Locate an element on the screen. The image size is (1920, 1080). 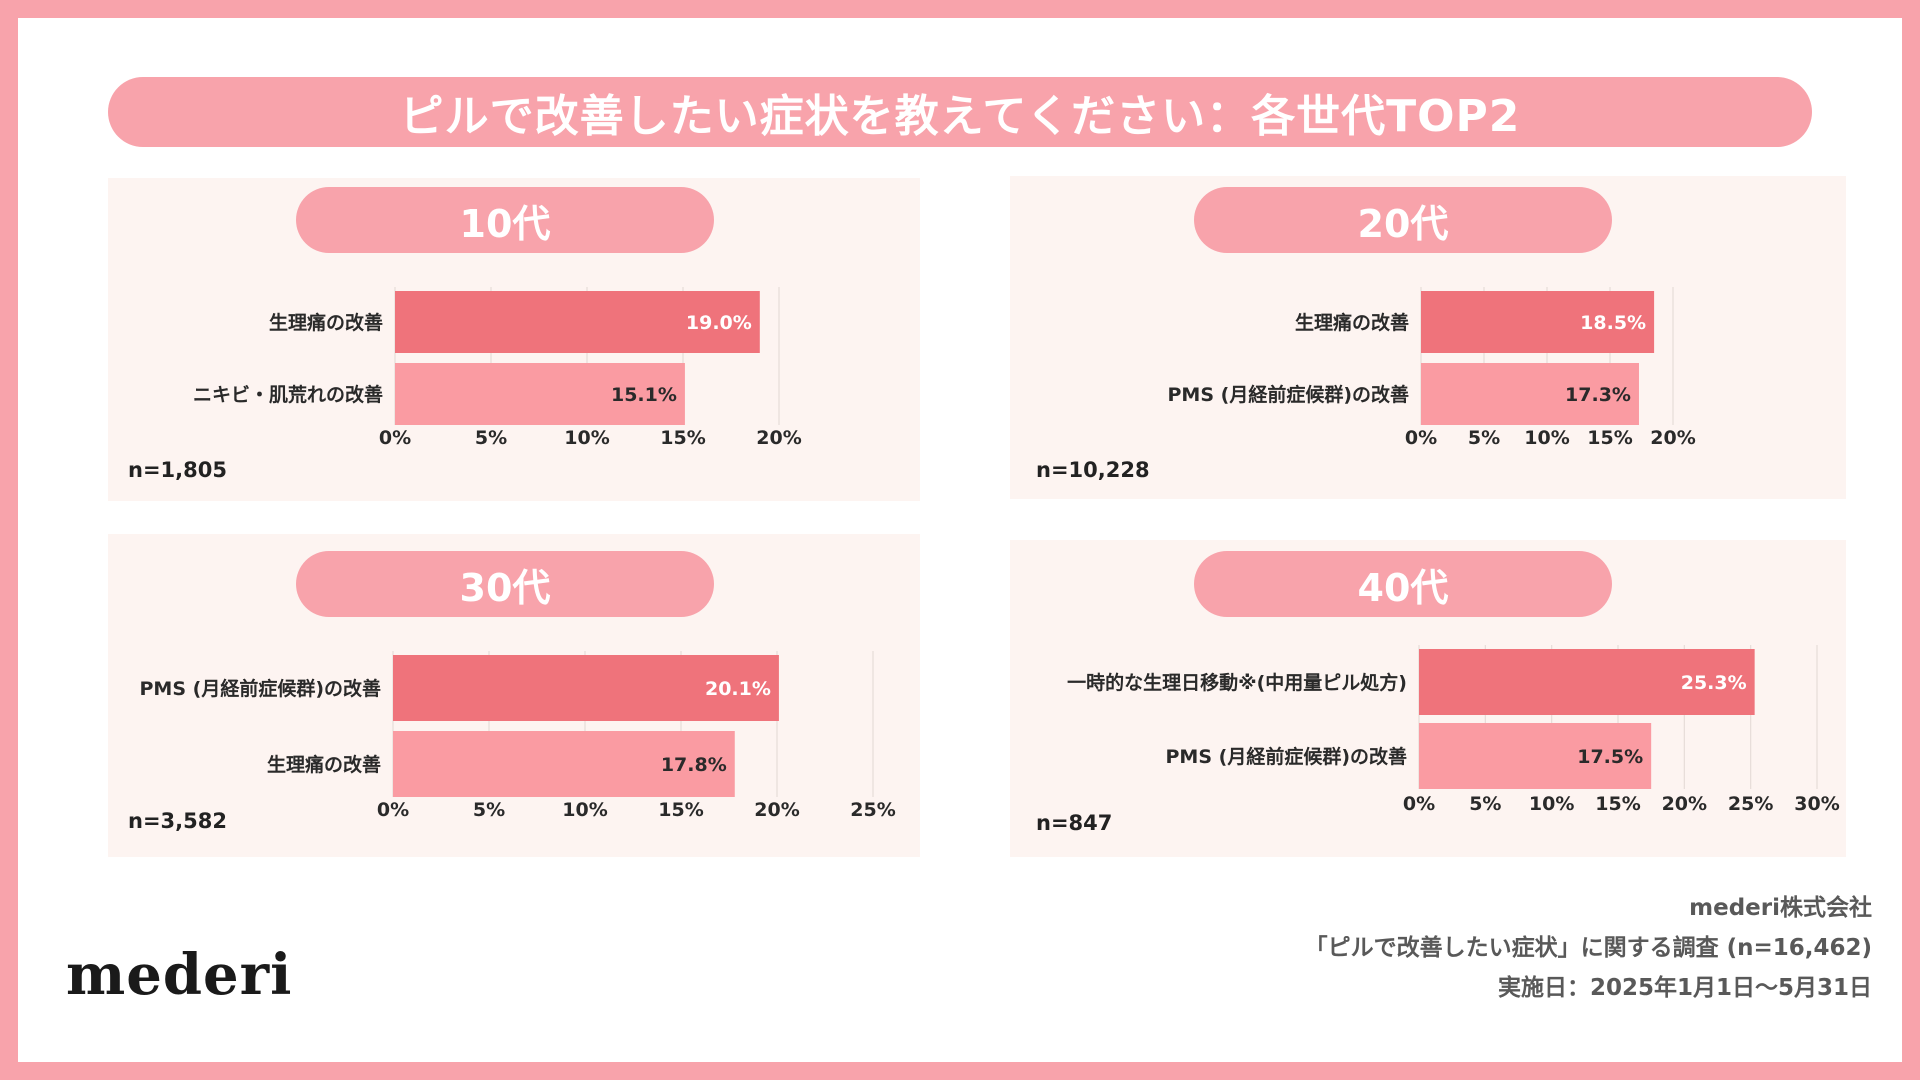
bar-value-label: 17.3% is located at coordinates (1598, 395).